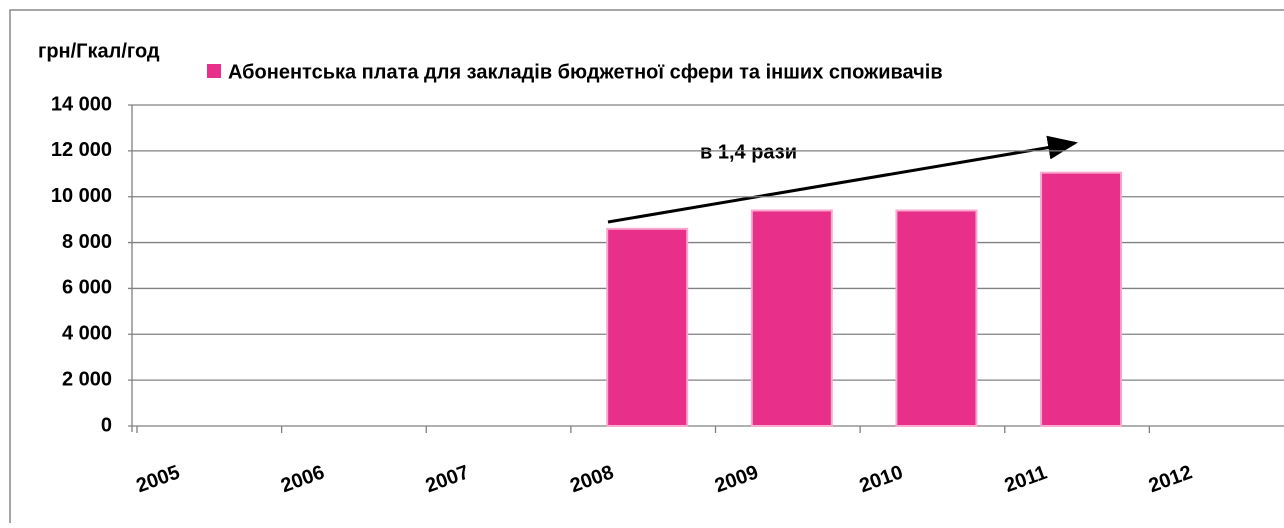 The width and height of the screenshot is (1284, 528). I want to click on legend-marker, so click(214, 71).